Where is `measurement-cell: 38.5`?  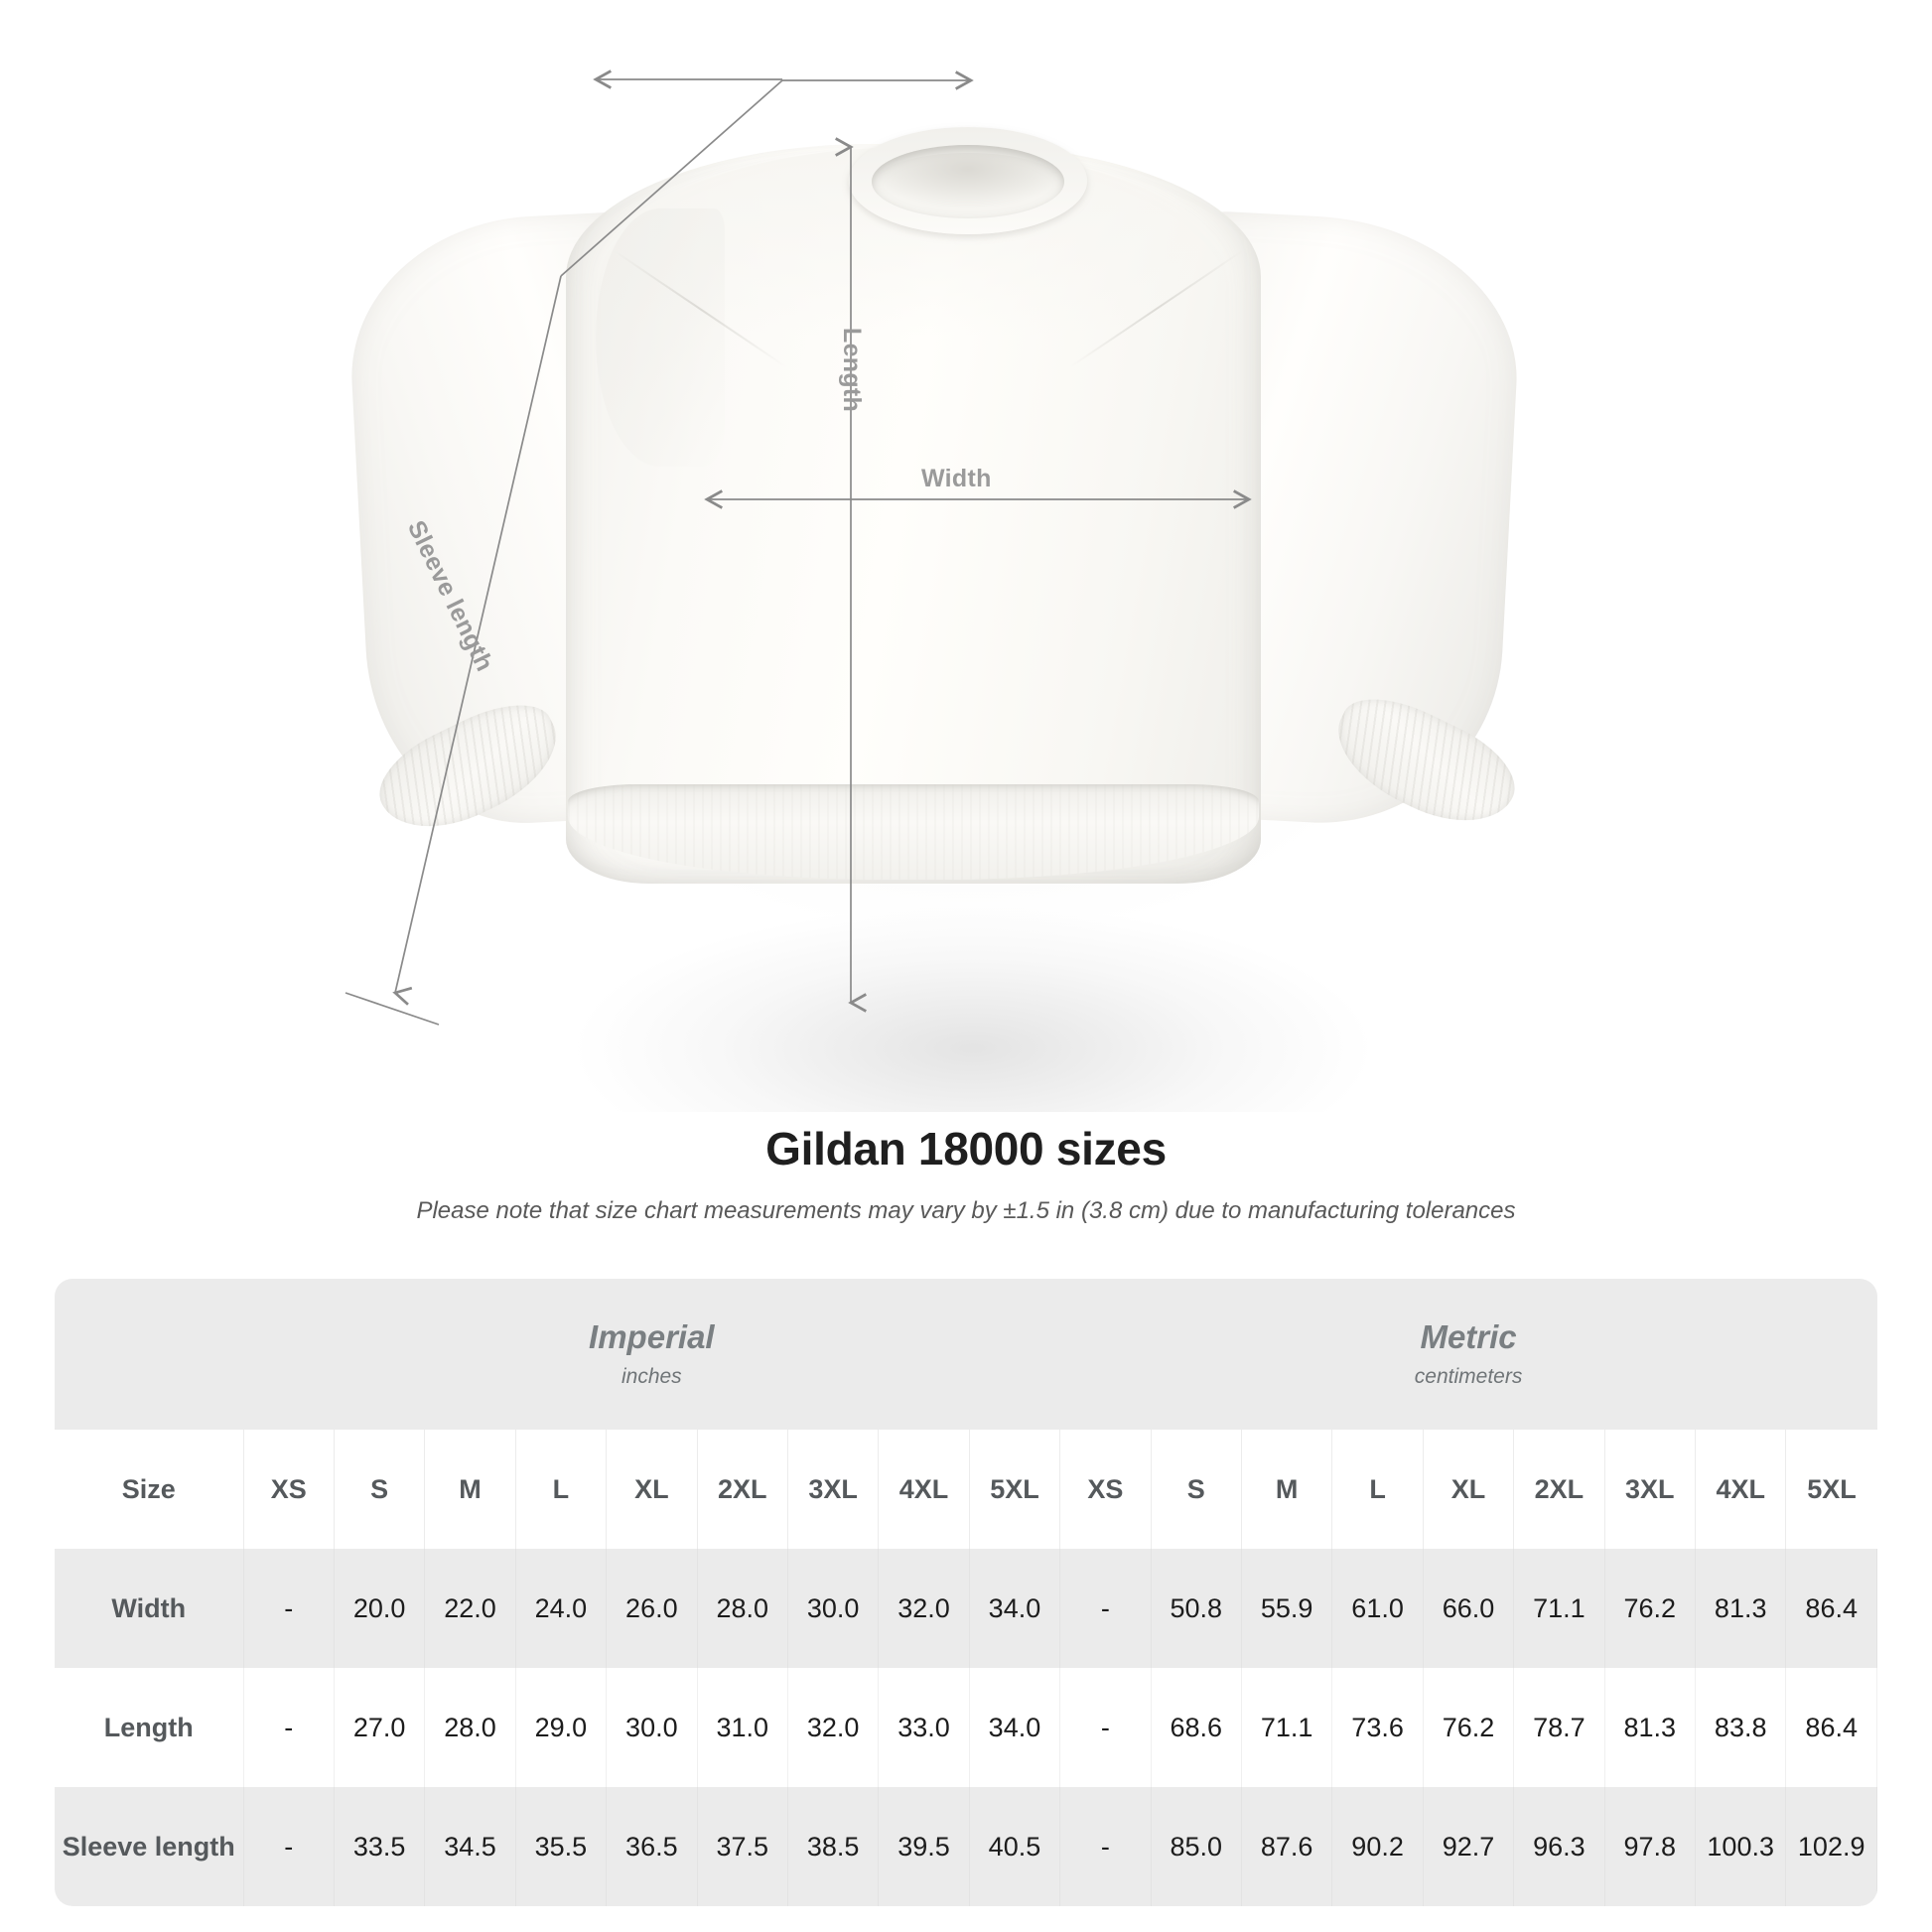 measurement-cell: 38.5 is located at coordinates (833, 1847).